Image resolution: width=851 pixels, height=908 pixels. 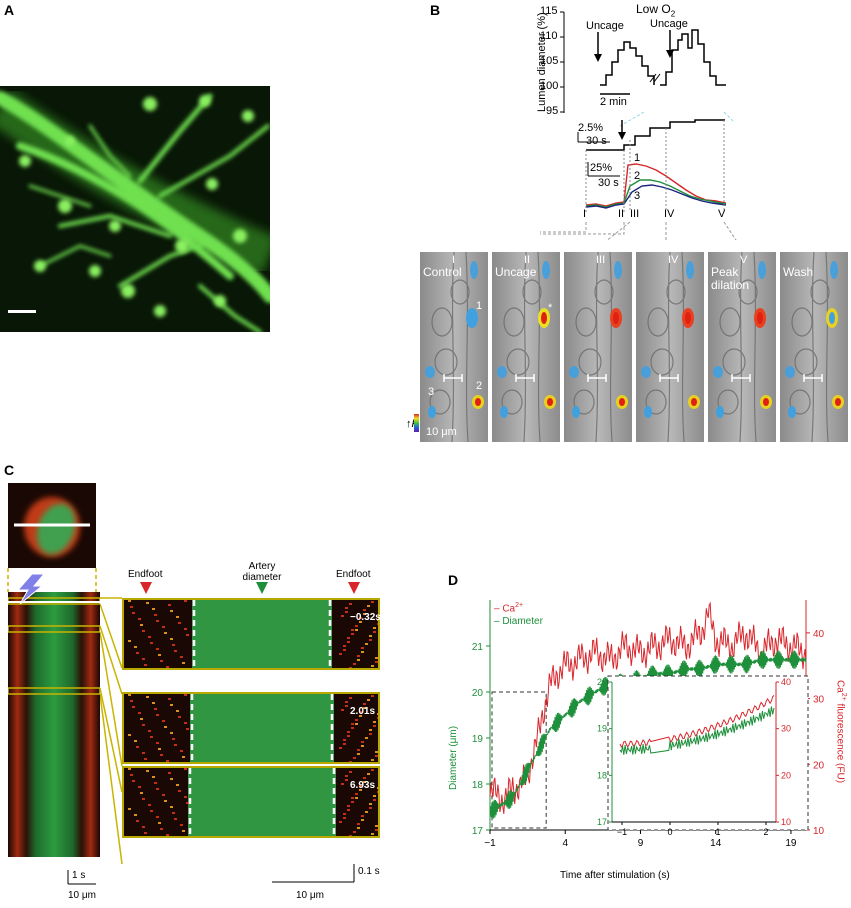 I want to click on c-scale-len-left: 10 μm, so click(x=82, y=895).